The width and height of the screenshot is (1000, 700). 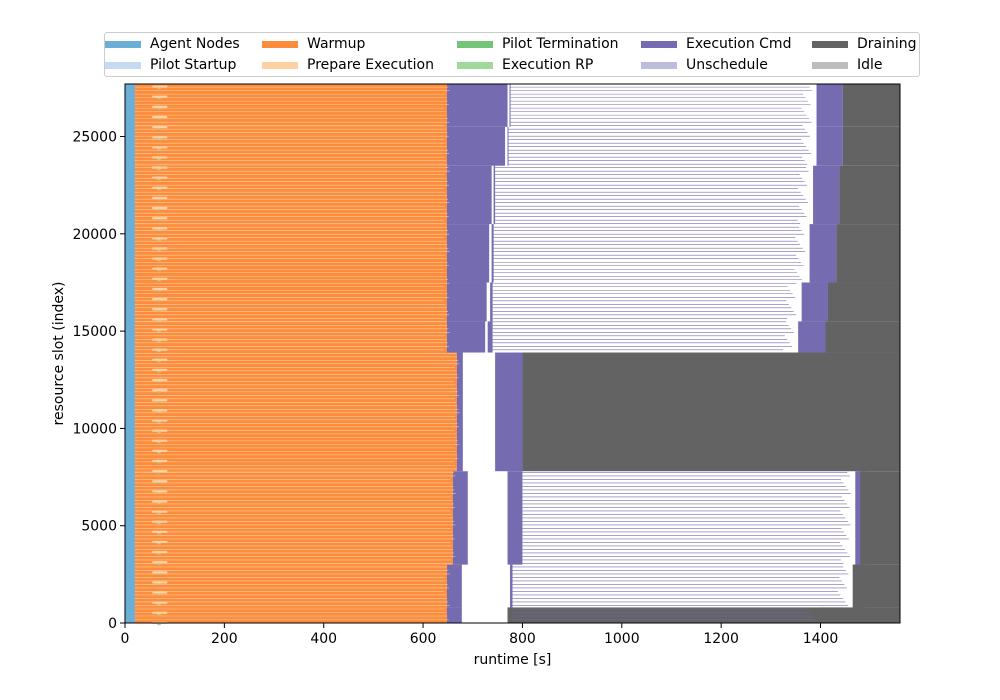 I want to click on legend-label: Pilot Termination, so click(x=560, y=44).